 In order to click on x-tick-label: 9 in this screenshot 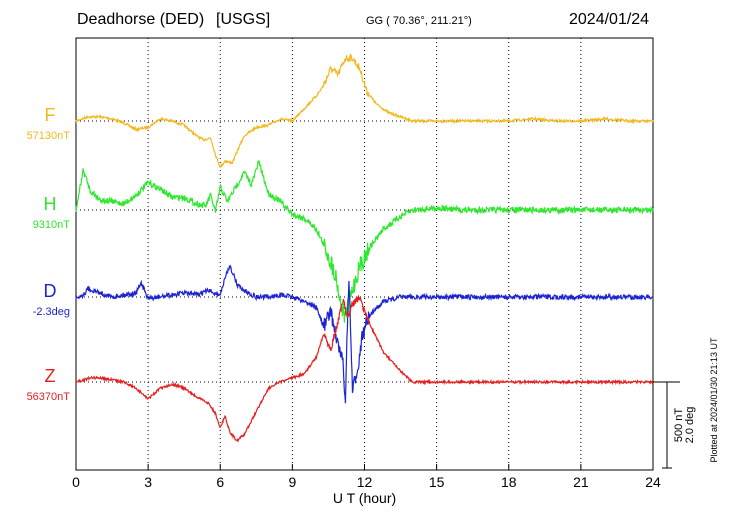, I will do `click(292, 482)`.